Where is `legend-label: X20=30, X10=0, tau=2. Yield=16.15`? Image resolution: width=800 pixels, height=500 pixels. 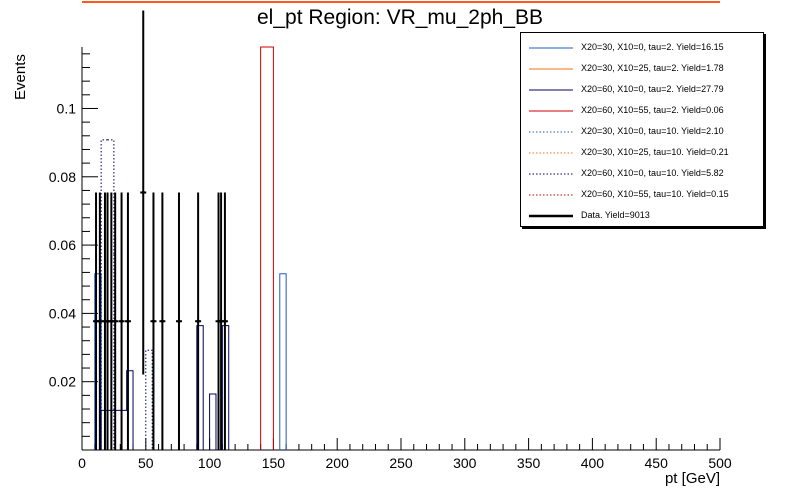 legend-label: X20=30, X10=0, tau=2. Yield=16.15 is located at coordinates (652, 47).